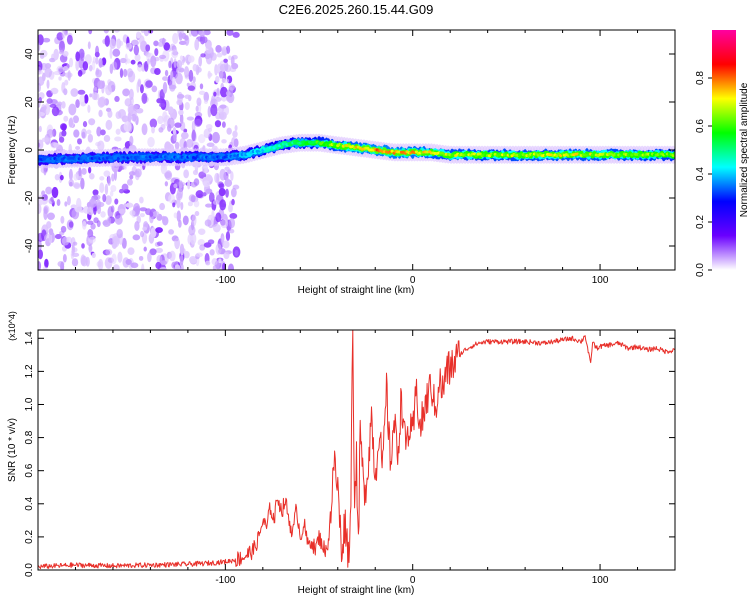 Image resolution: width=750 pixels, height=600 pixels. What do you see at coordinates (12, 450) in the screenshot?
I see `snr-y-label: SNR (10 * v/v)` at bounding box center [12, 450].